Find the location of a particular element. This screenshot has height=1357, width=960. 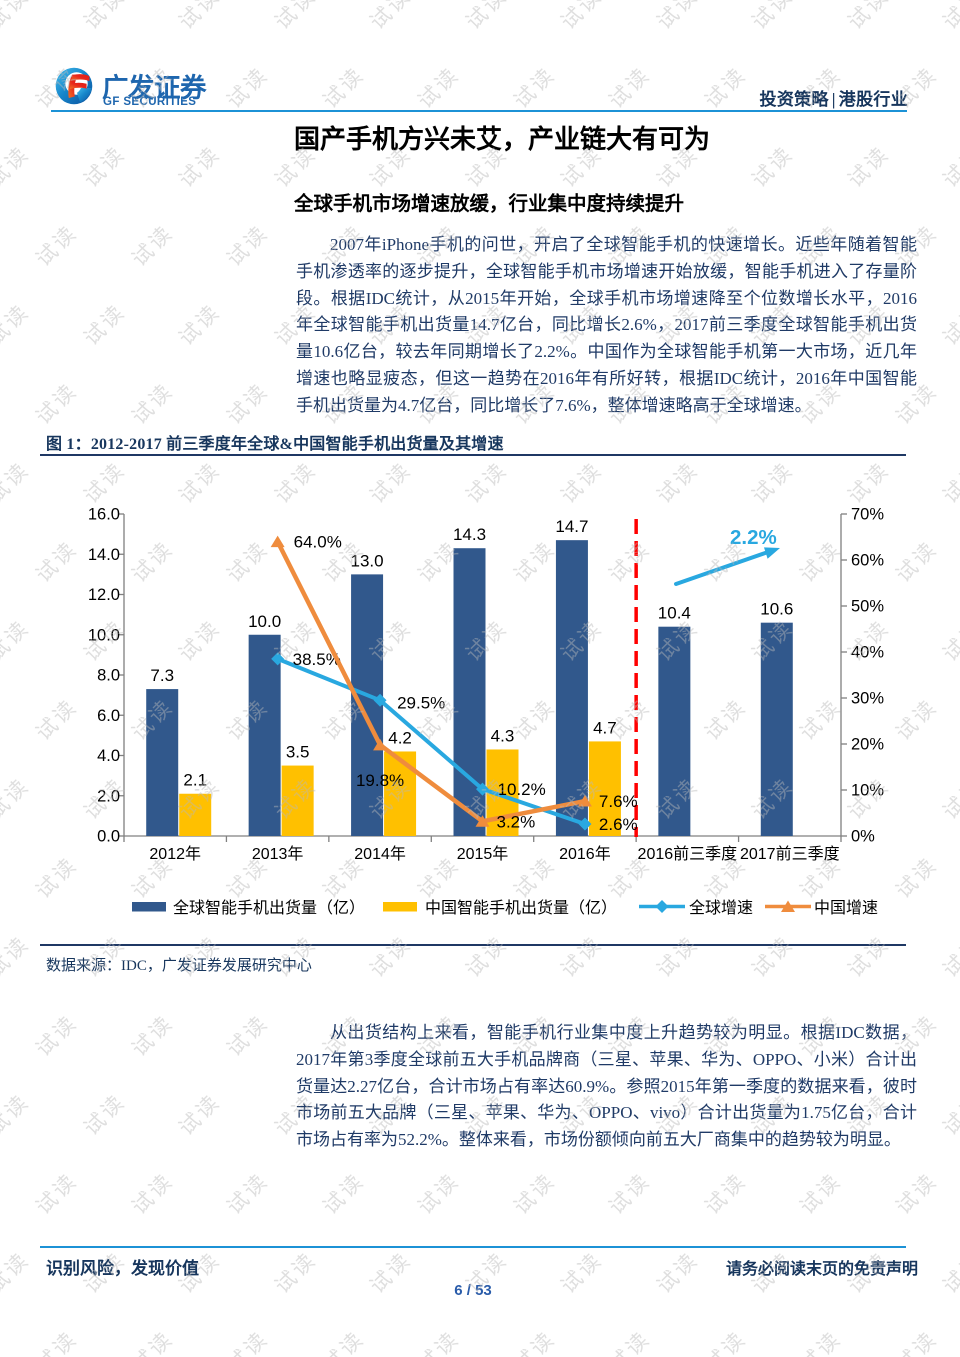

left-tick-label: 14.0 is located at coordinates (104, 555).